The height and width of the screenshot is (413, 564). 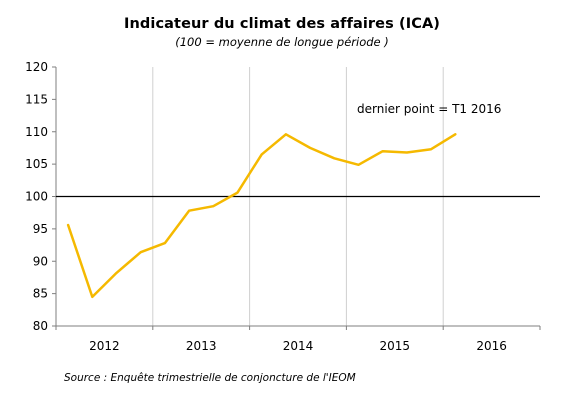 I want to click on y-tick-label: 110, so click(x=36, y=132).